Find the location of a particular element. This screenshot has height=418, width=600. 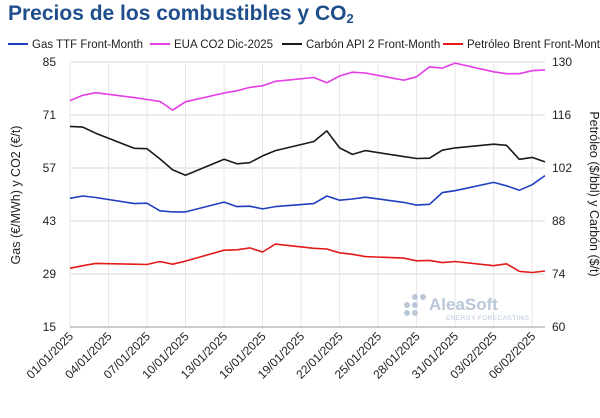

watermark-brand: AleaSoft is located at coordinates (463, 304).